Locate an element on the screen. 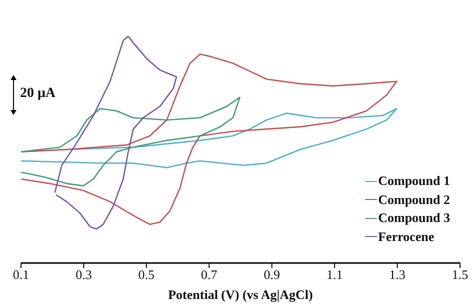 This screenshot has height=308, width=474. x-tick-label: 1.1 is located at coordinates (334, 274).